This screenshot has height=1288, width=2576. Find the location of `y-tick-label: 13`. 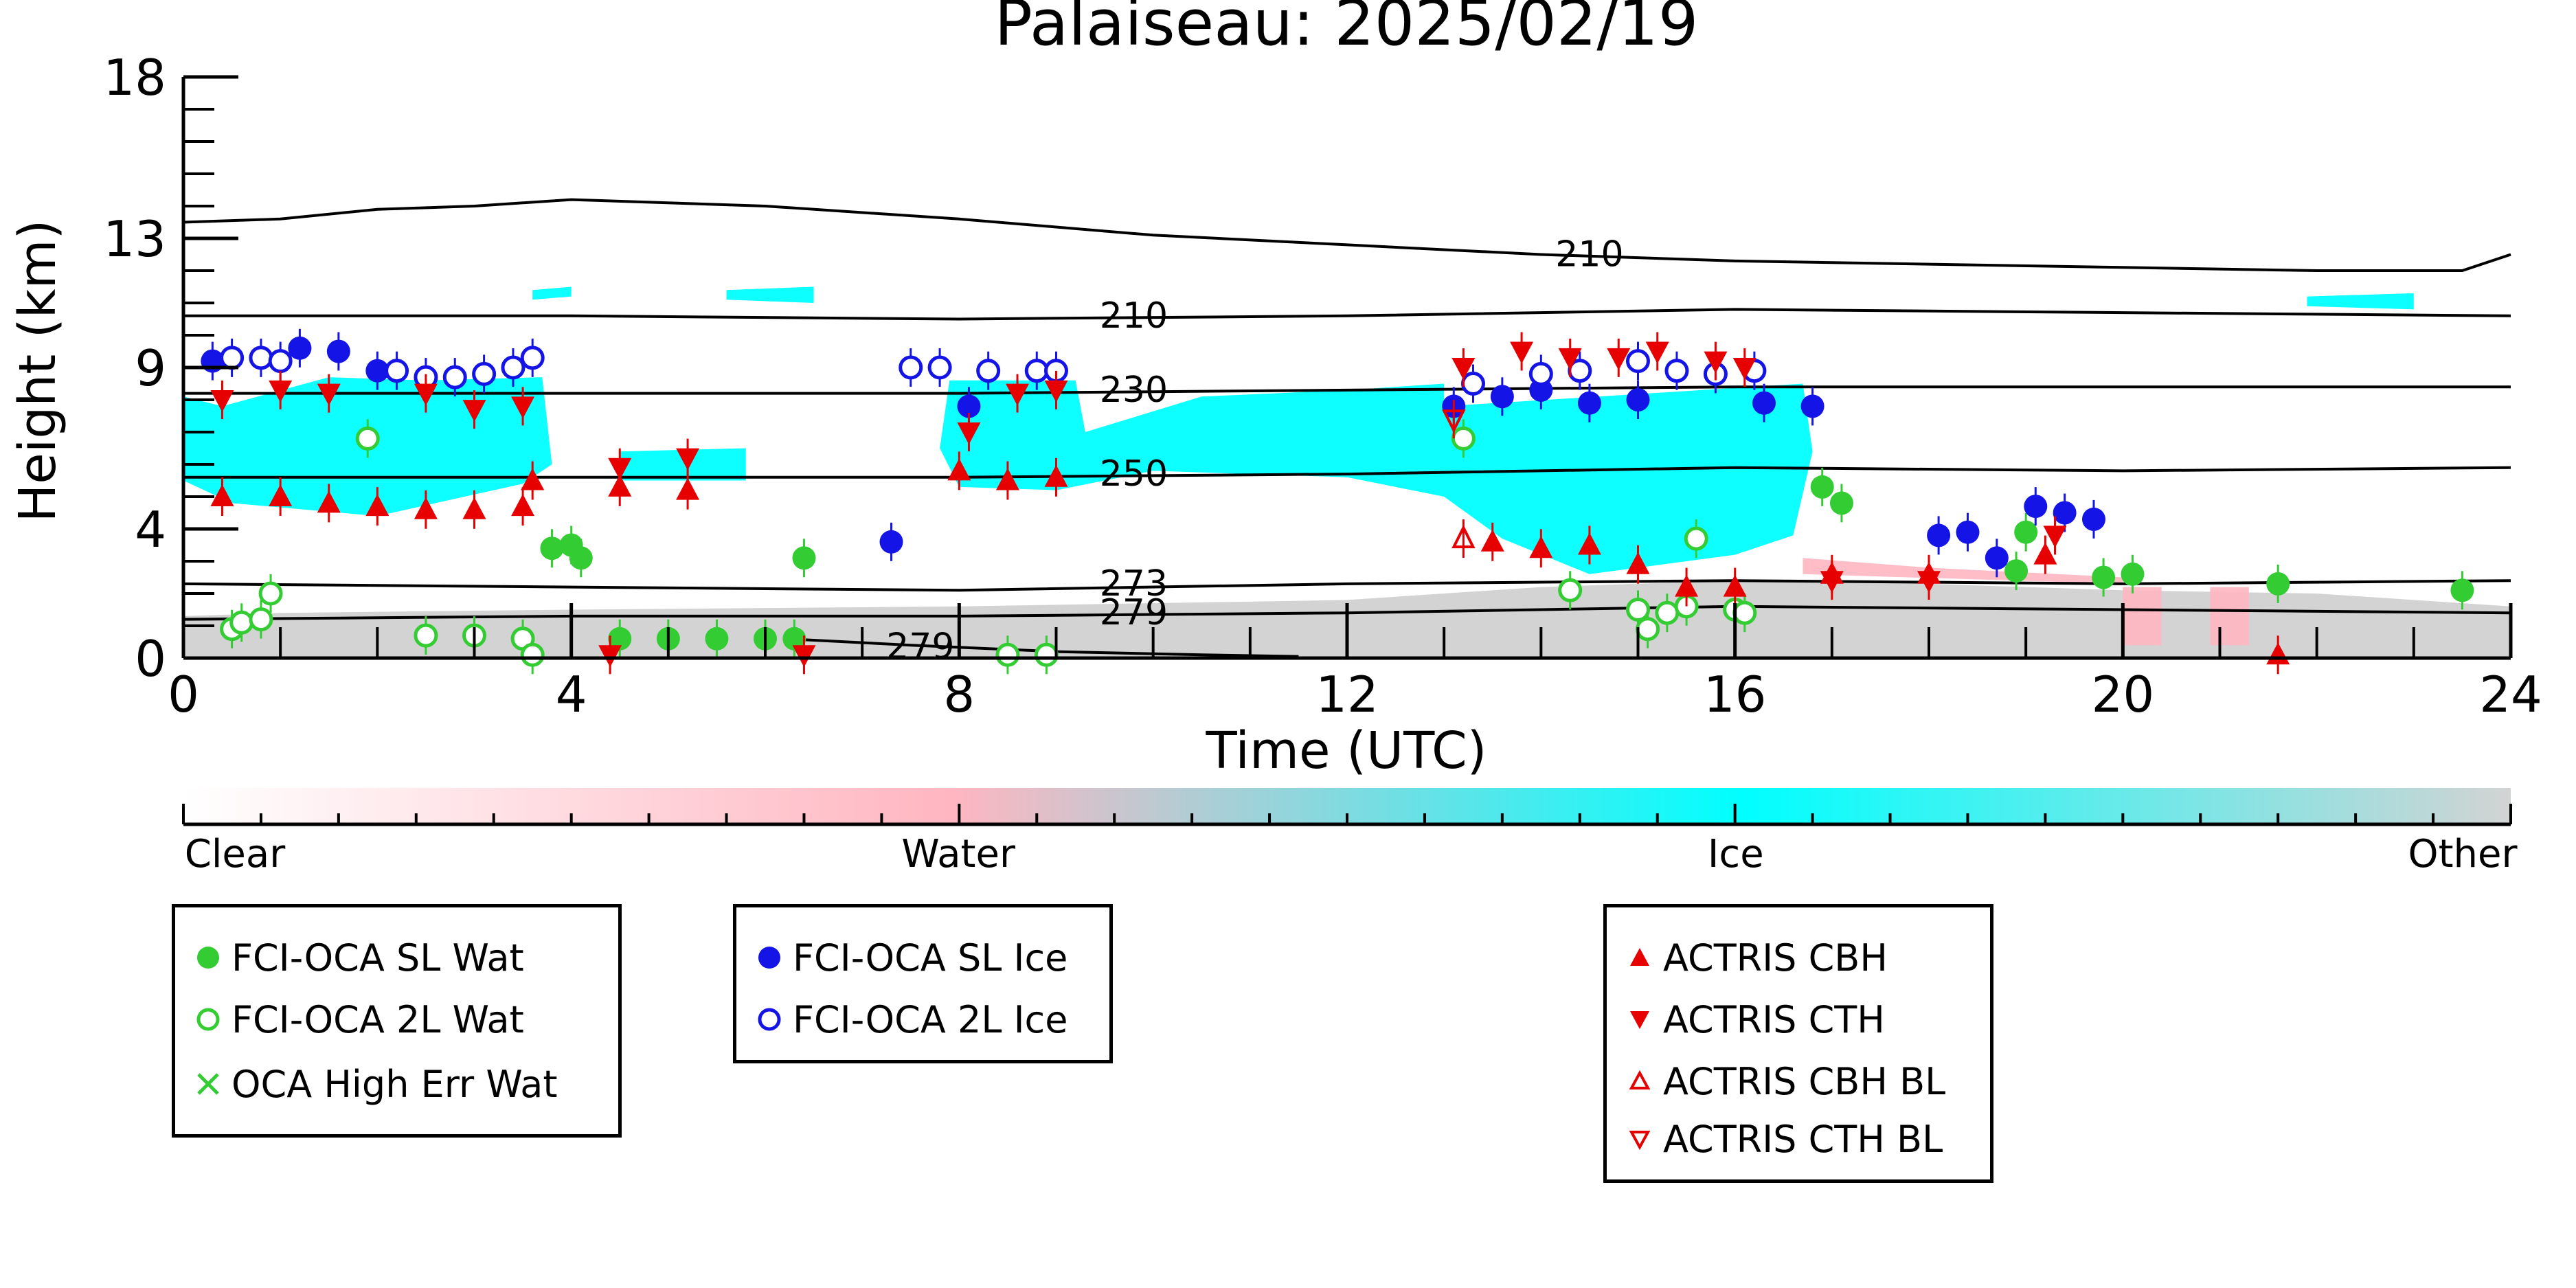

y-tick-label: 13 is located at coordinates (134, 239).